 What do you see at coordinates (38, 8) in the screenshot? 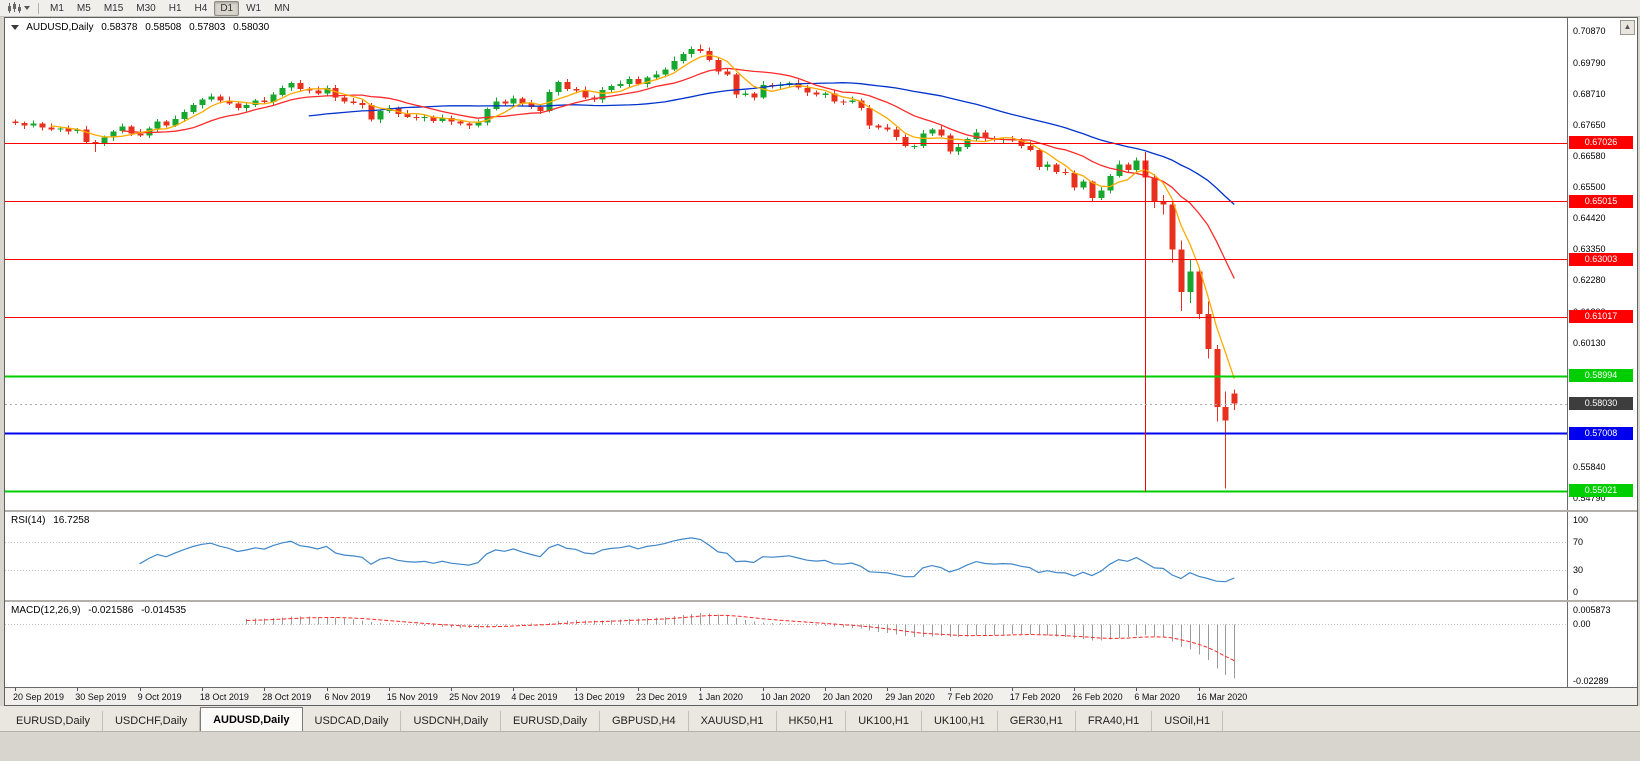
I see `toolbar-separator` at bounding box center [38, 8].